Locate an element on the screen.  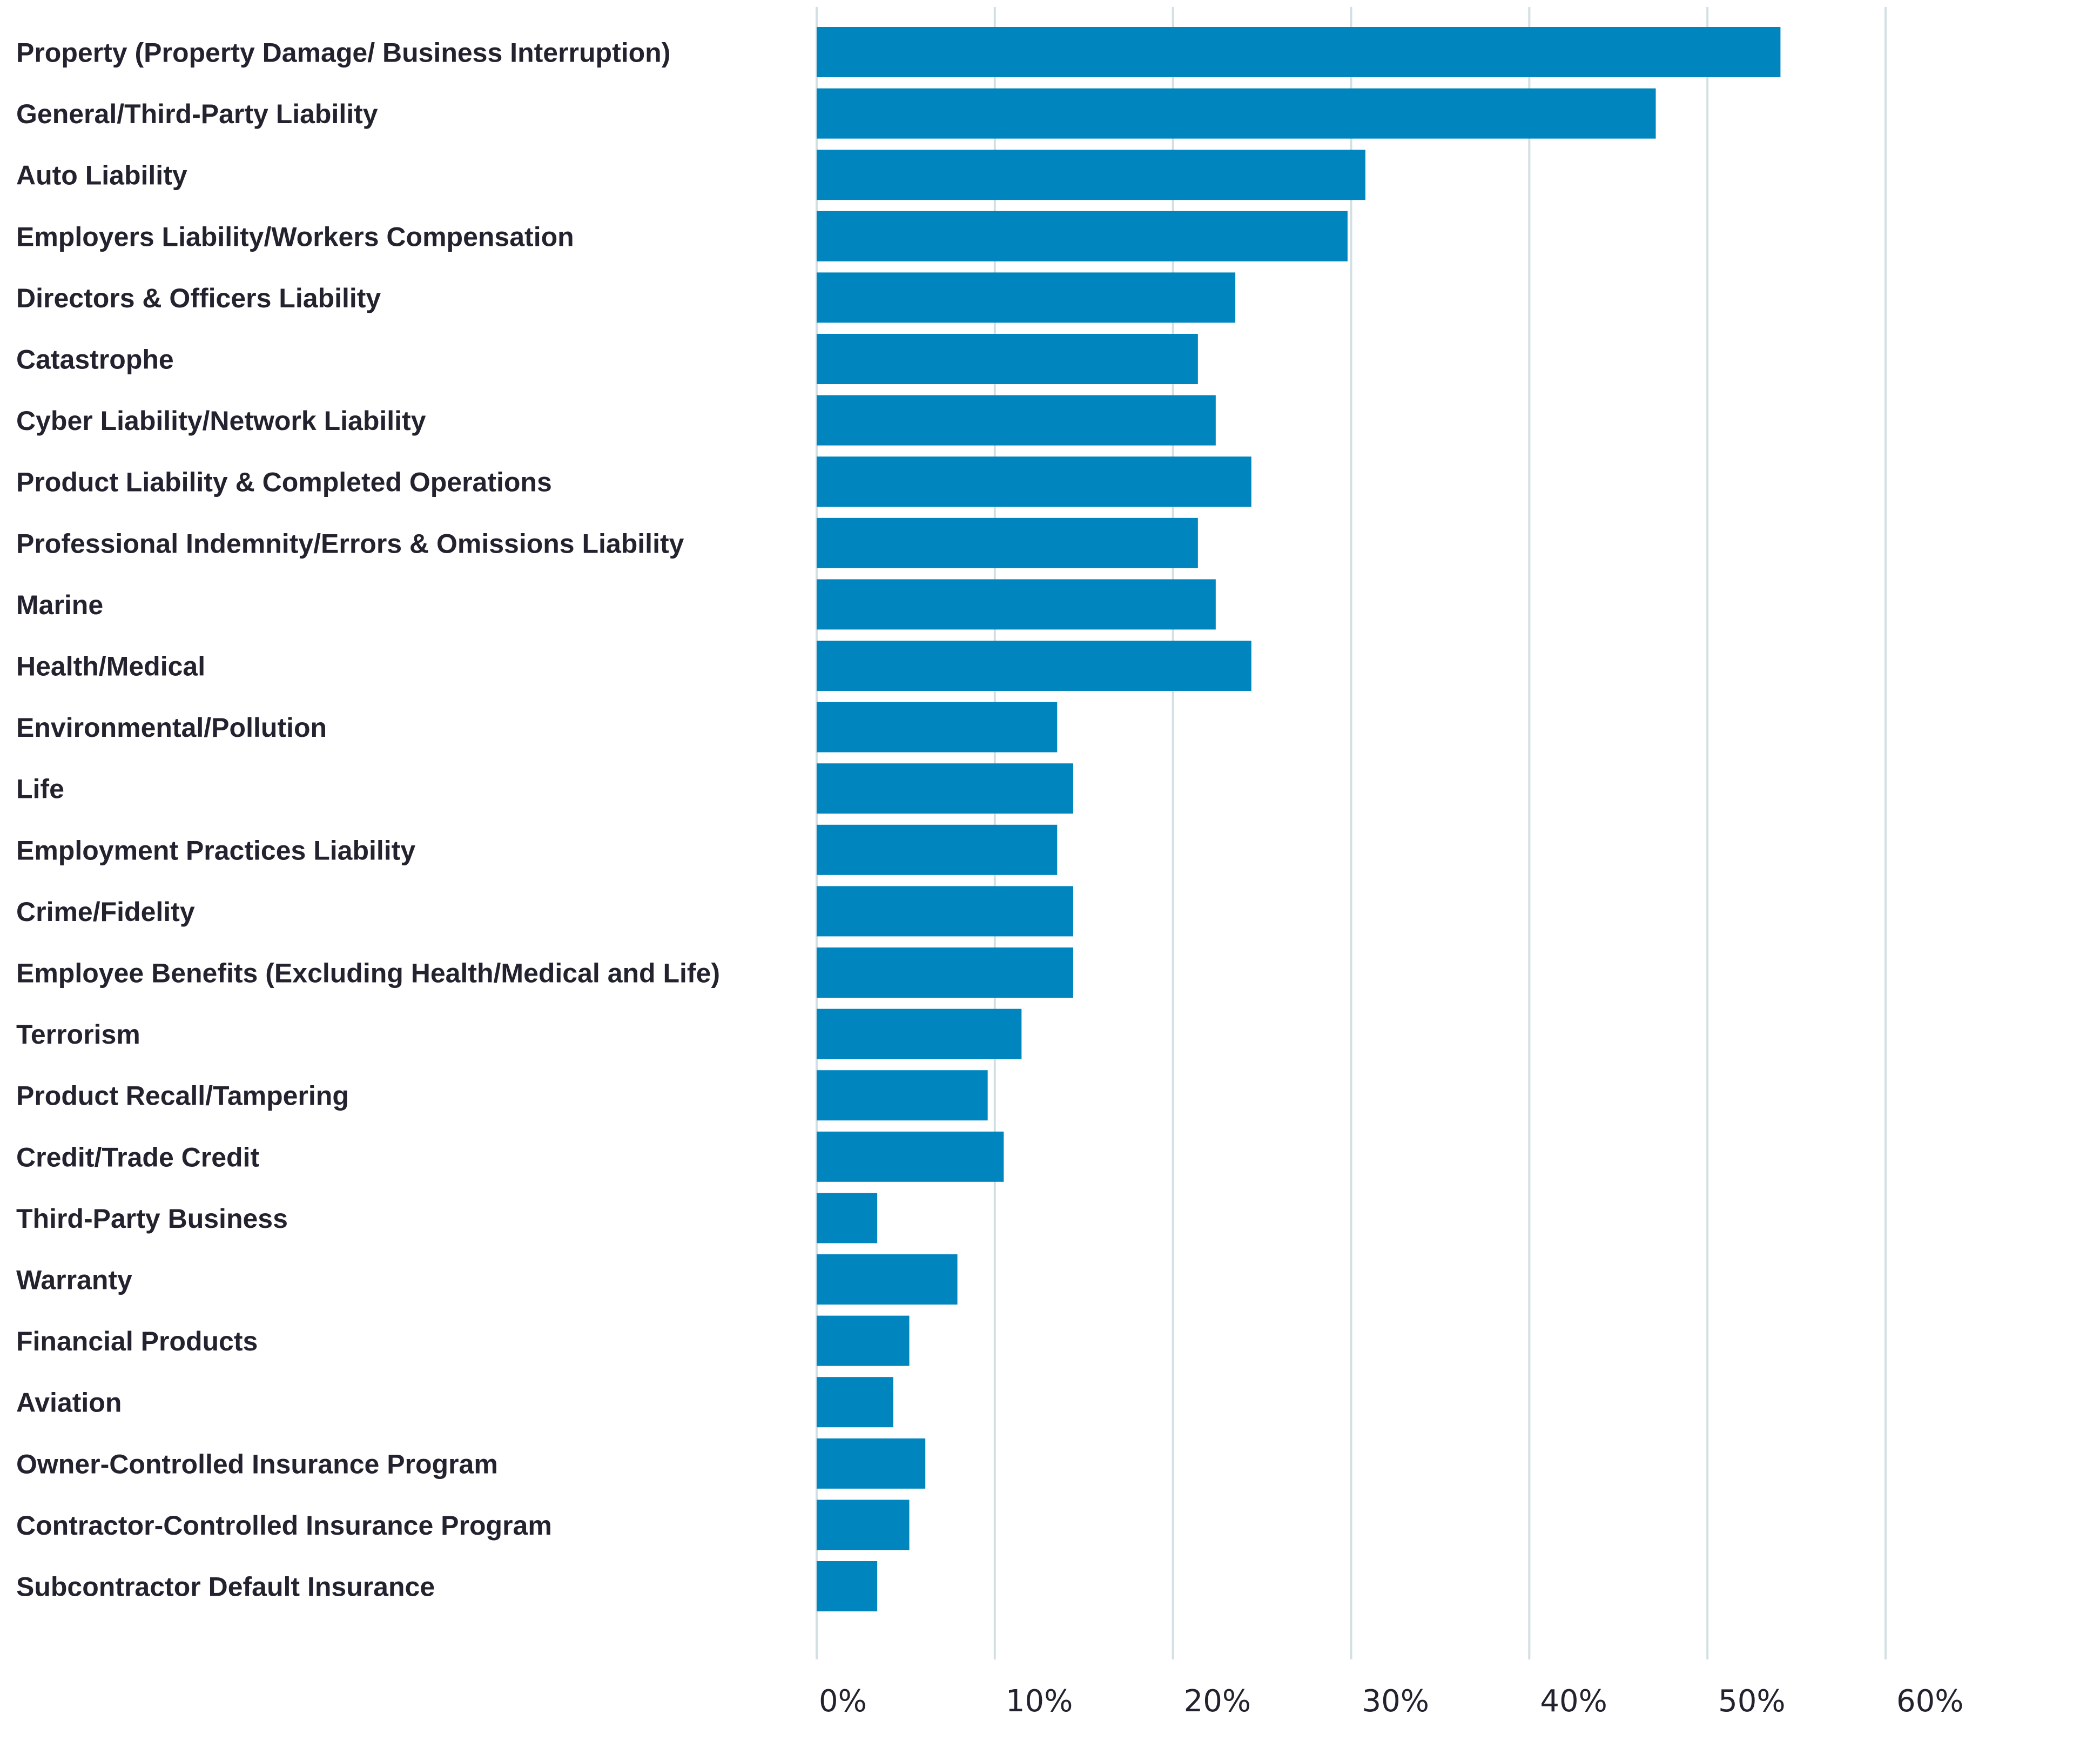
x-axis-tick-labels: 0% 10% 20% 30% 40% 50% 60% is located at coordinates (1391, 1701).